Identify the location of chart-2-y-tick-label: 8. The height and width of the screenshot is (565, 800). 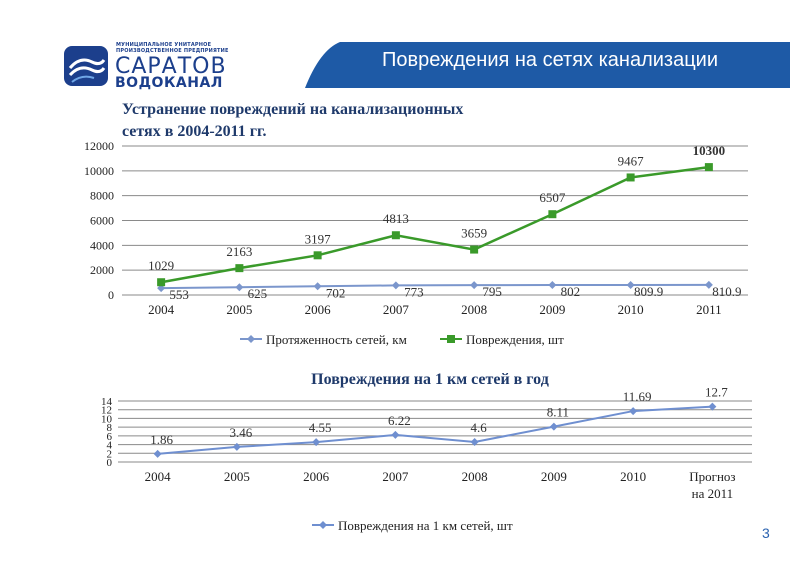
(110, 428).